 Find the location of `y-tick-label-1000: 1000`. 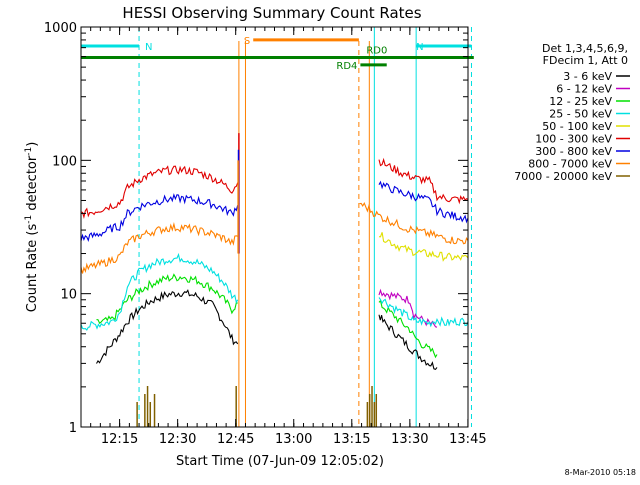

y-tick-label-1000: 1000 is located at coordinates (60, 28).